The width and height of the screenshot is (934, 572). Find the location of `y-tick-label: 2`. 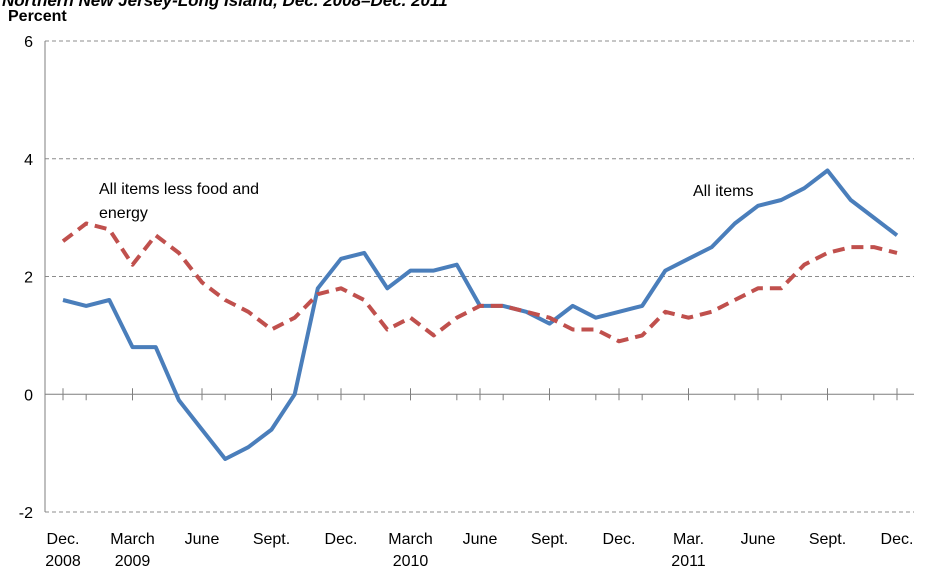

y-tick-label: 2 is located at coordinates (28, 278).